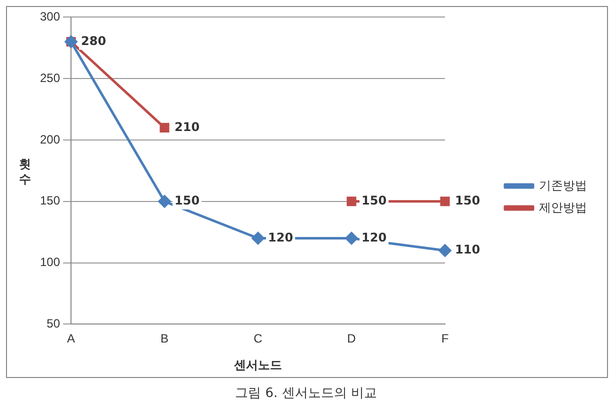 The image size is (616, 410). I want to click on data-label: 210, so click(187, 127).